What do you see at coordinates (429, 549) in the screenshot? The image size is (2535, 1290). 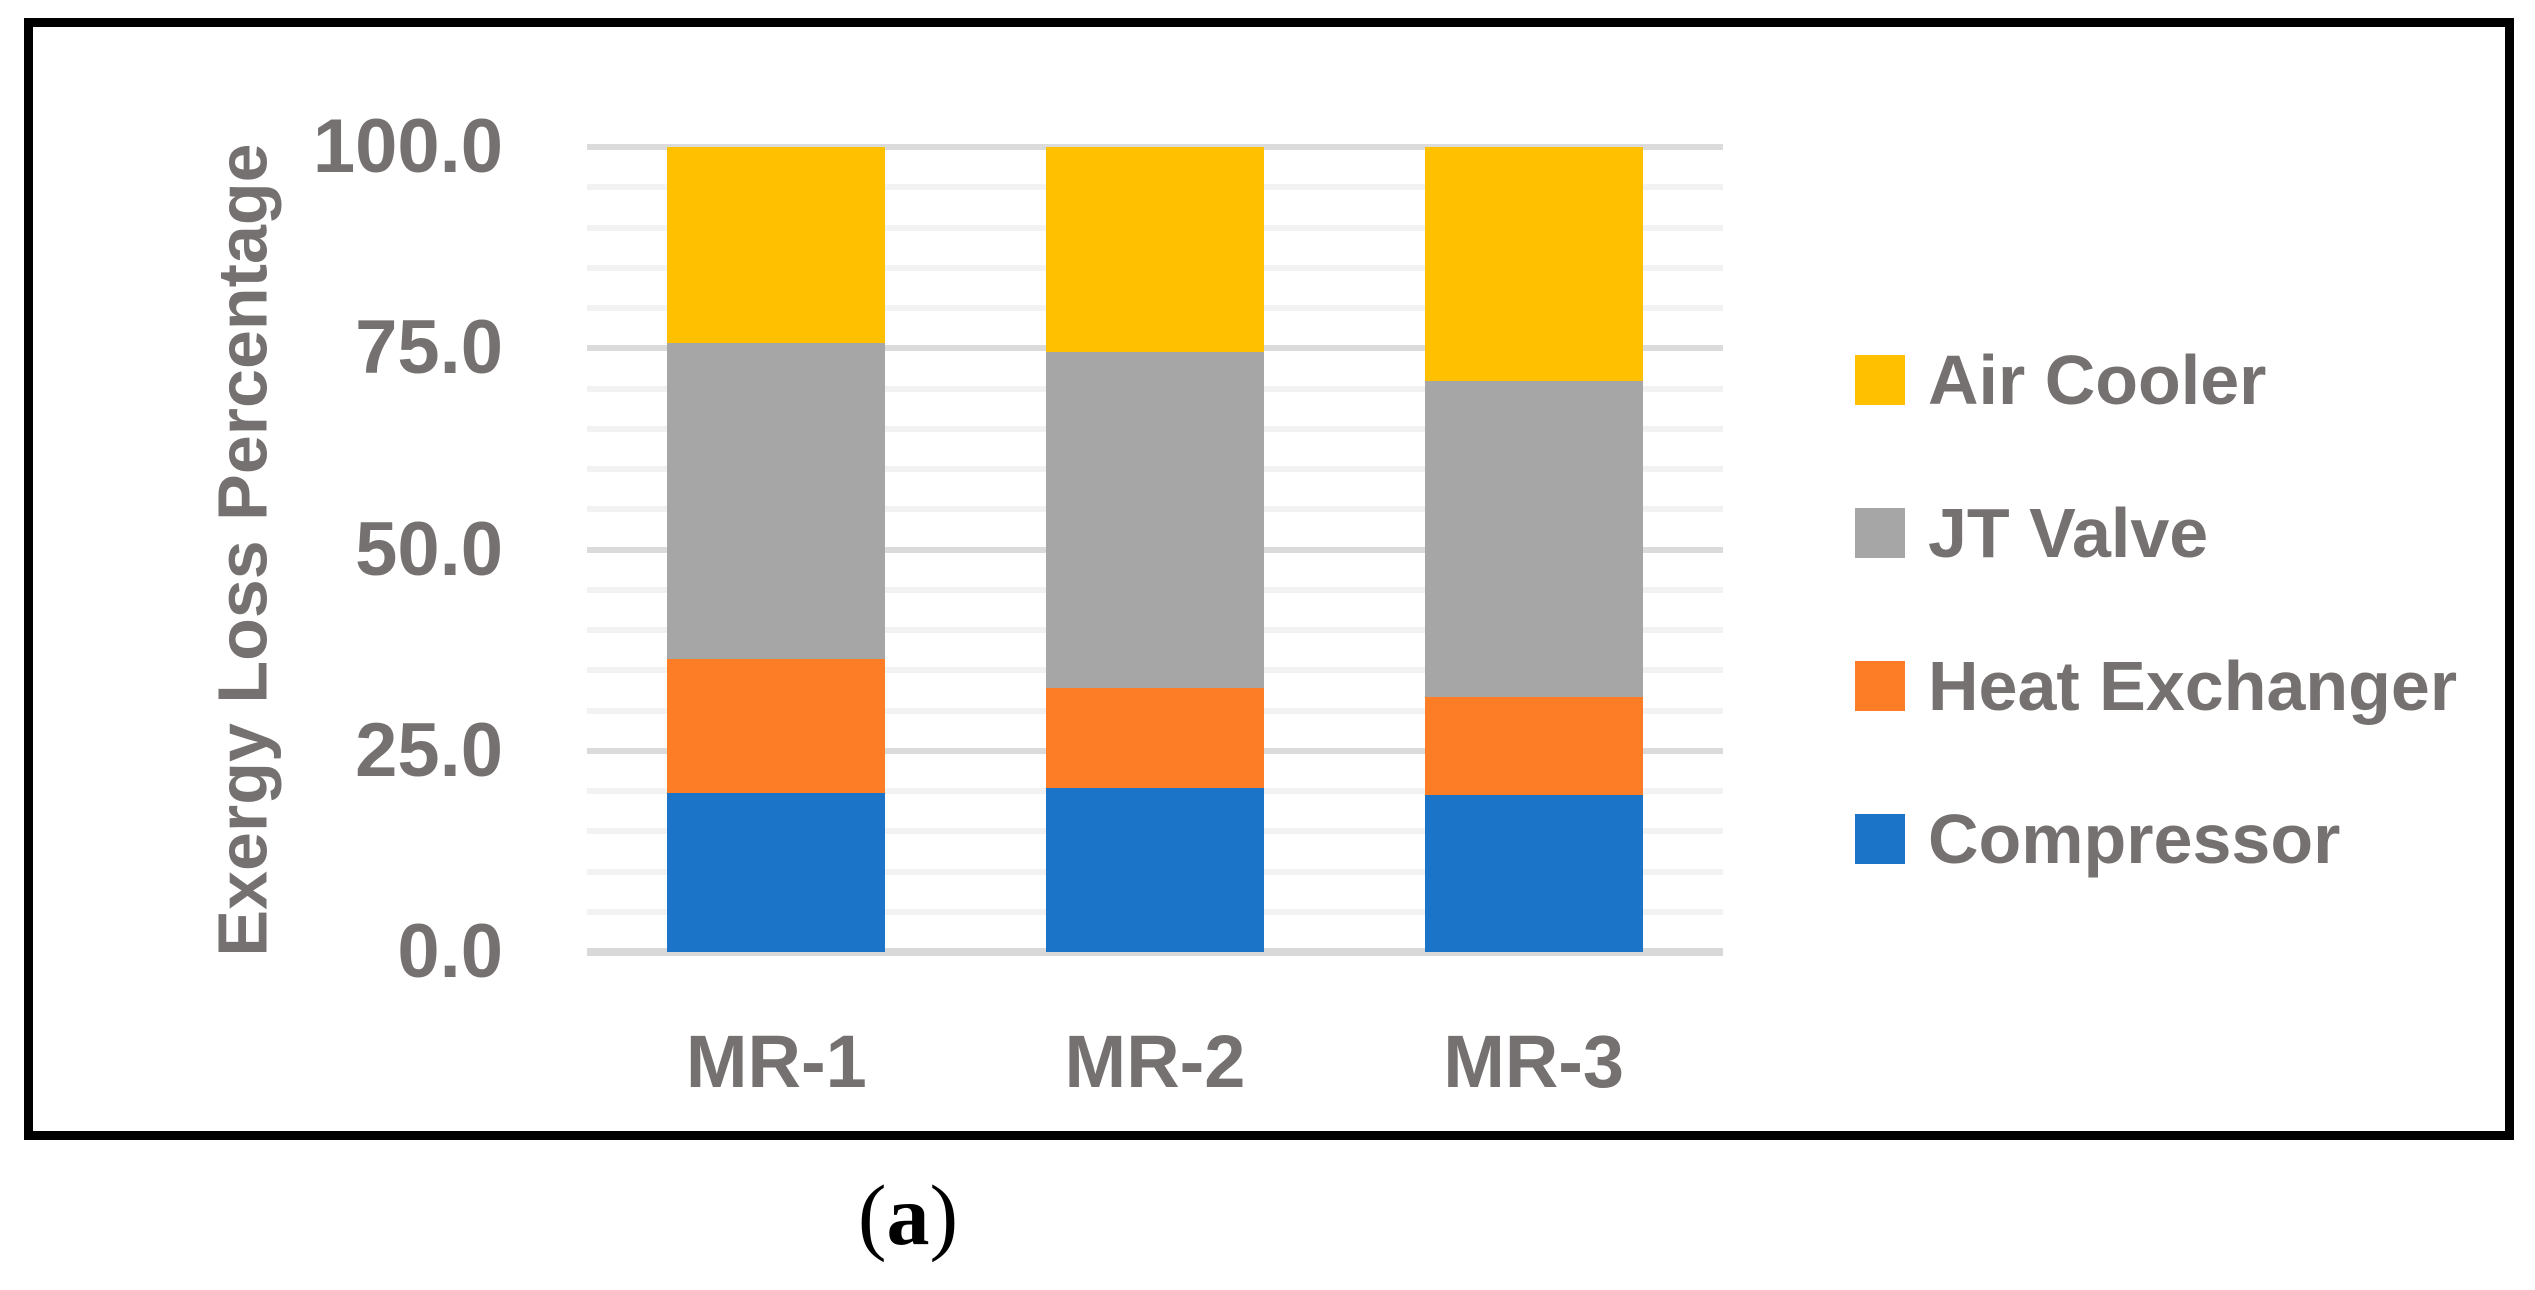 I see `y-tick-label: 50.0` at bounding box center [429, 549].